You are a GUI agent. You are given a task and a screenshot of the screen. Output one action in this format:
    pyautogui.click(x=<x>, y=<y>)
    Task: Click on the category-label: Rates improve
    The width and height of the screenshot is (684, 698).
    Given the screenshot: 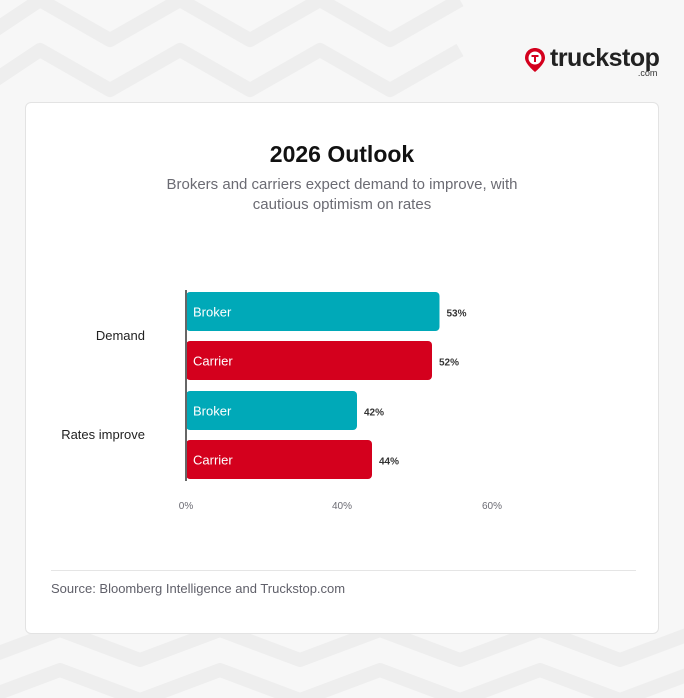 What is the action you would take?
    pyautogui.click(x=103, y=434)
    